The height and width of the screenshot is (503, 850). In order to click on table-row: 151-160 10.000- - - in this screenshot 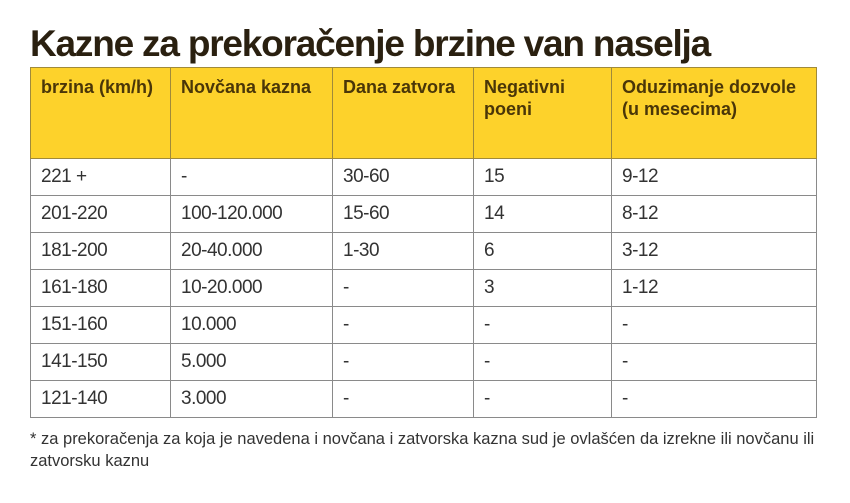, I will do `click(423, 325)`.